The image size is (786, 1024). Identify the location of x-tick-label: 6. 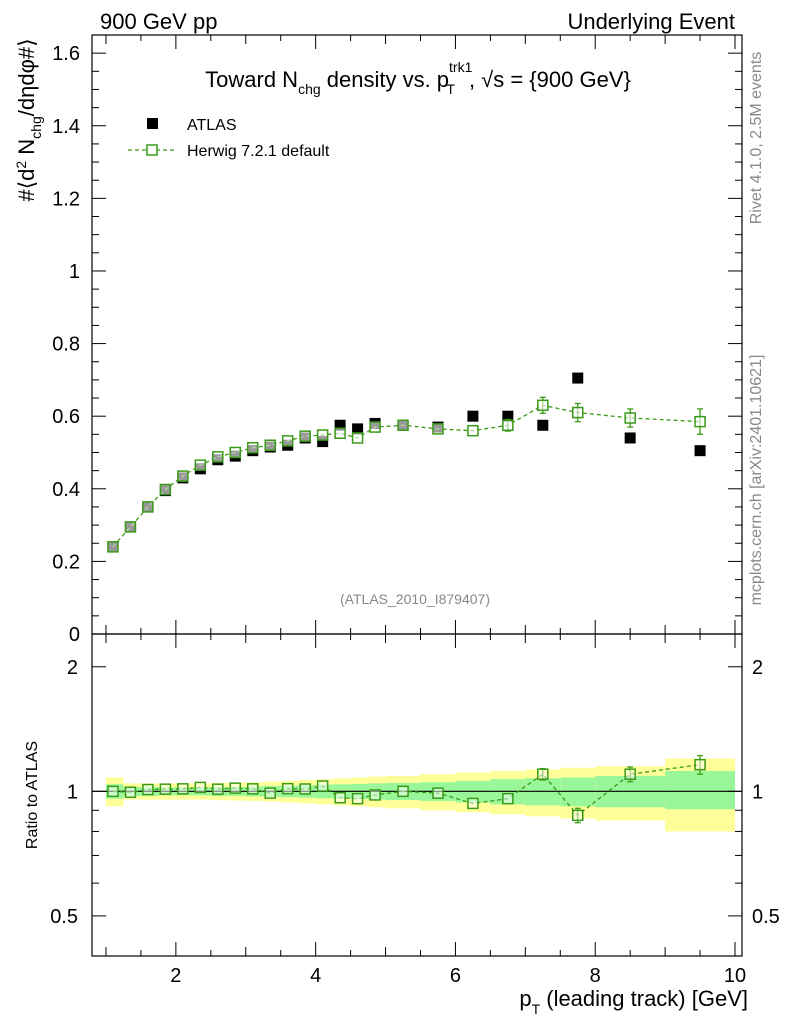
(455, 976).